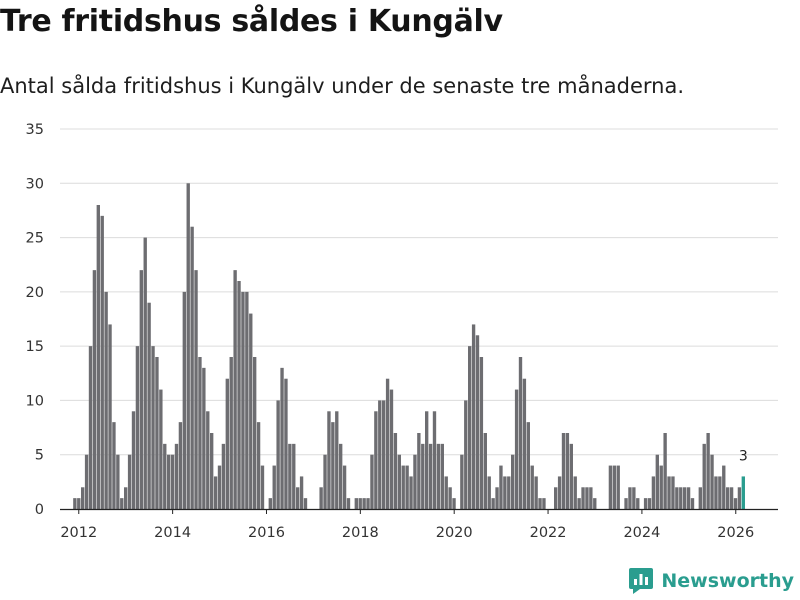 This screenshot has height=600, width=800. I want to click on y-tick-label: 10, so click(35, 401).